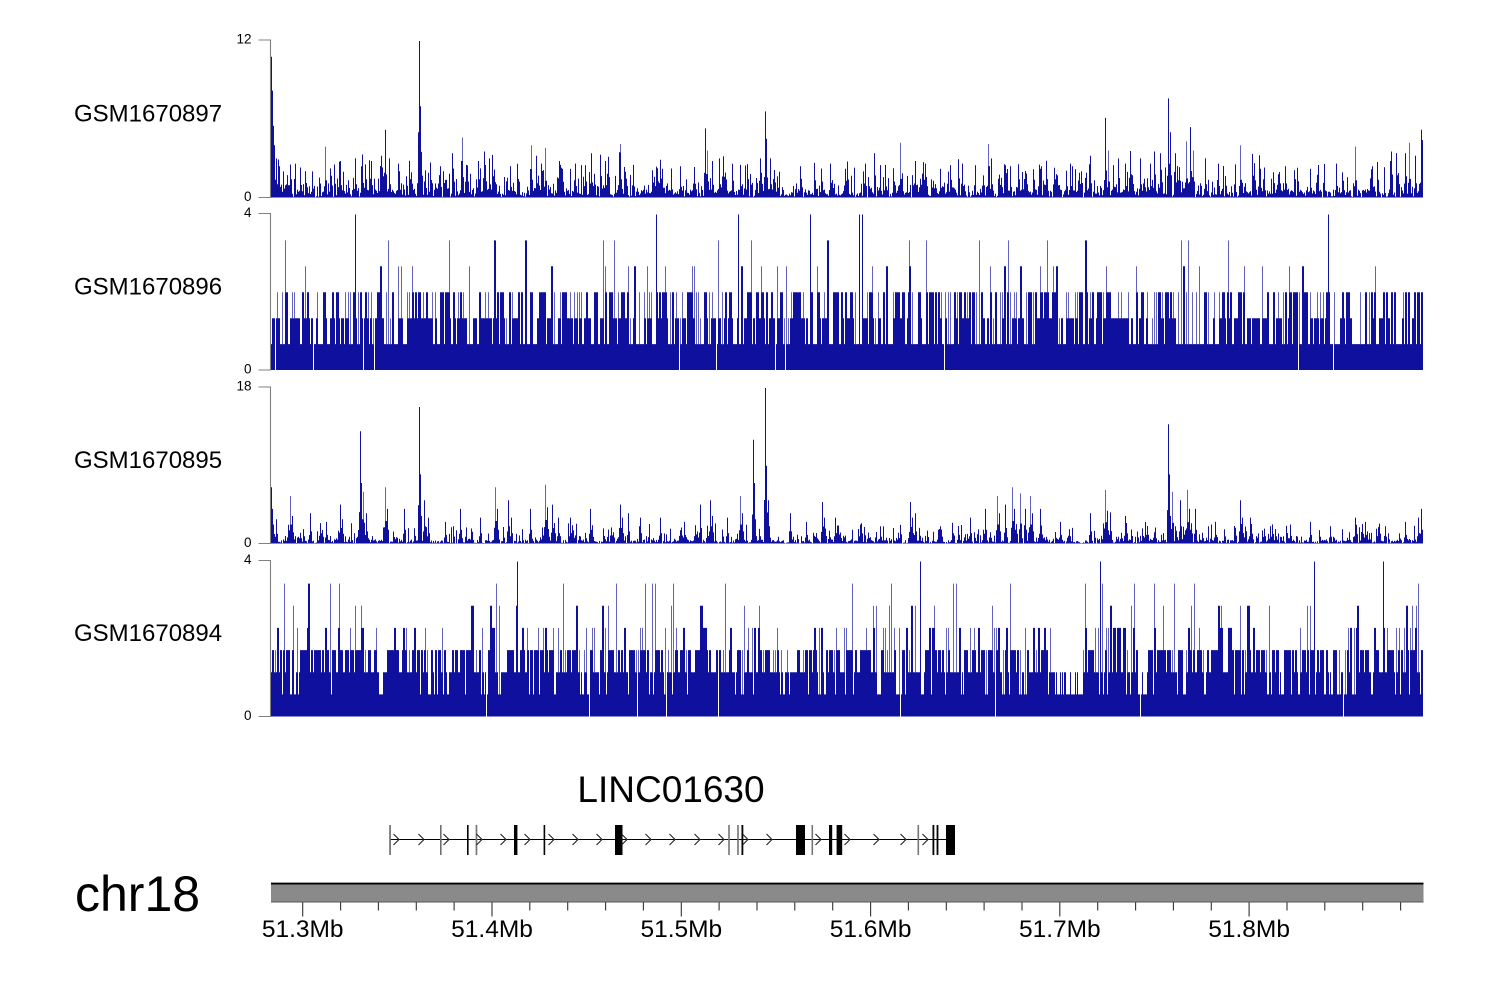 This screenshot has height=985, width=1500. What do you see at coordinates (148, 460) in the screenshot?
I see `svg-text: GSM1670895` at bounding box center [148, 460].